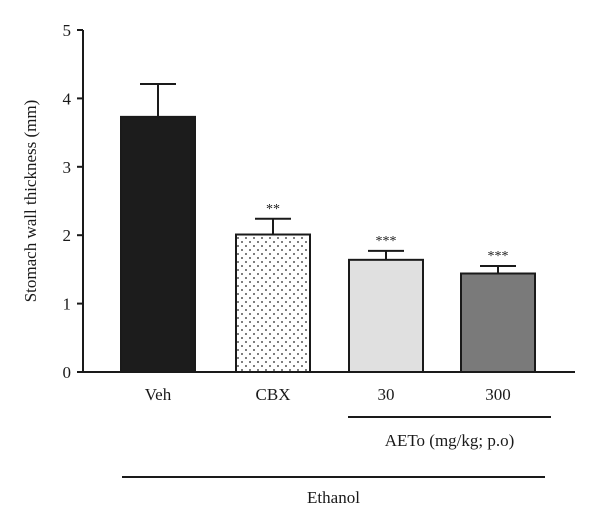 This screenshot has width=600, height=528. What do you see at coordinates (336, 461) in the screenshot?
I see `group-brackets: AETo (mg/kg; p.o) Ethanol` at bounding box center [336, 461].